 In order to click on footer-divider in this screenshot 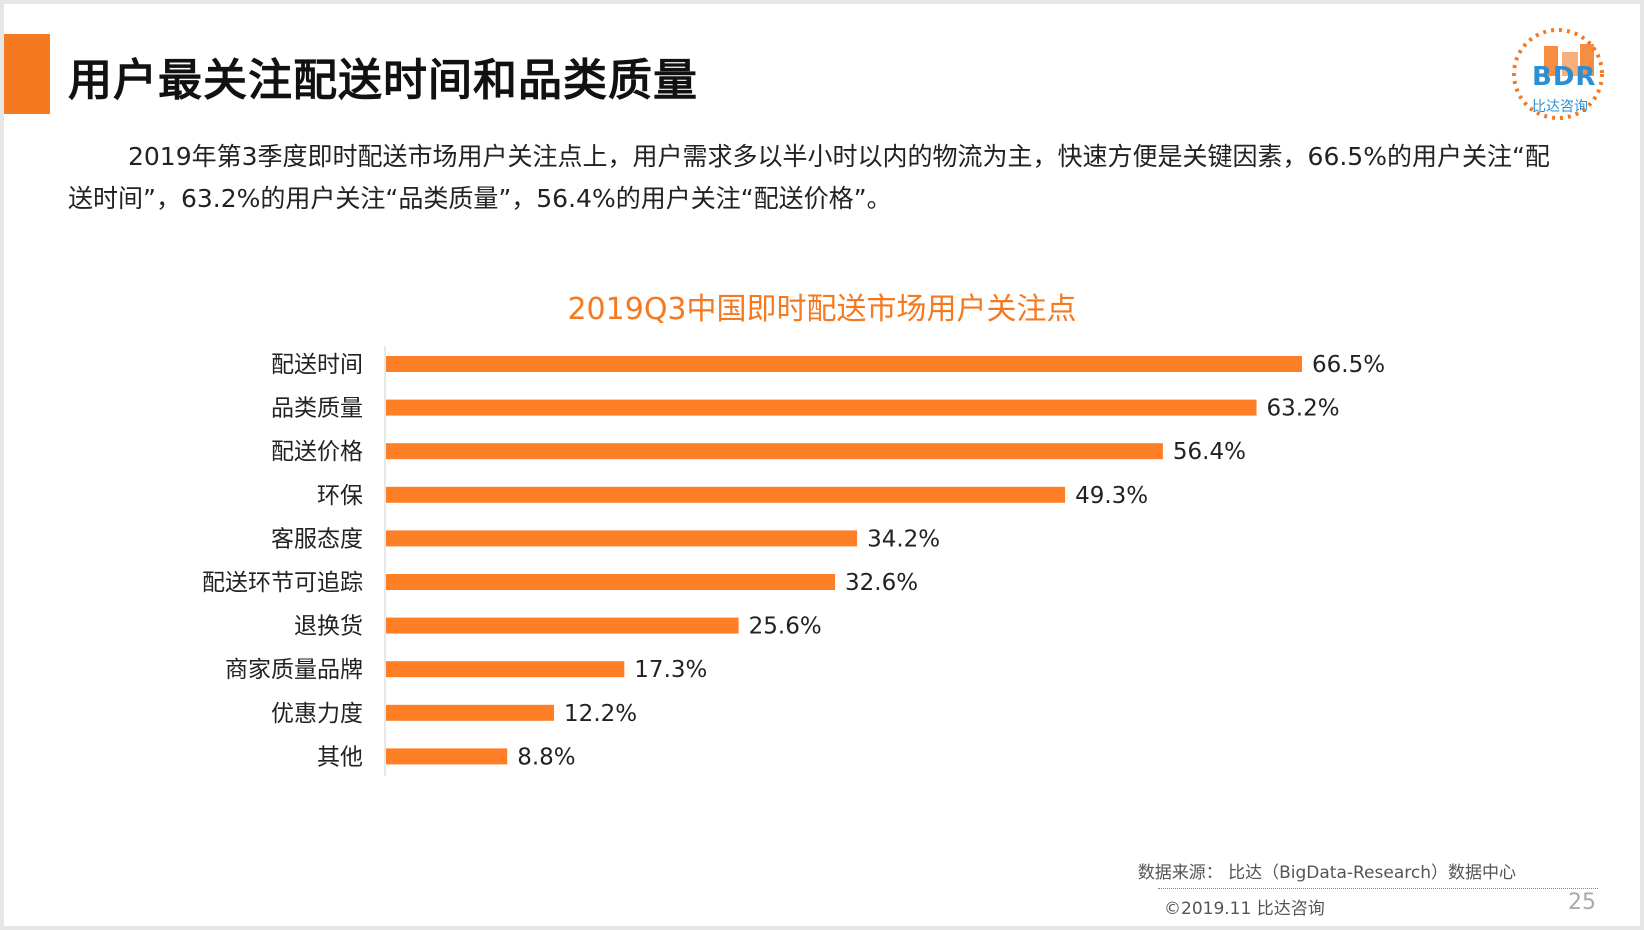, I will do `click(1378, 888)`.